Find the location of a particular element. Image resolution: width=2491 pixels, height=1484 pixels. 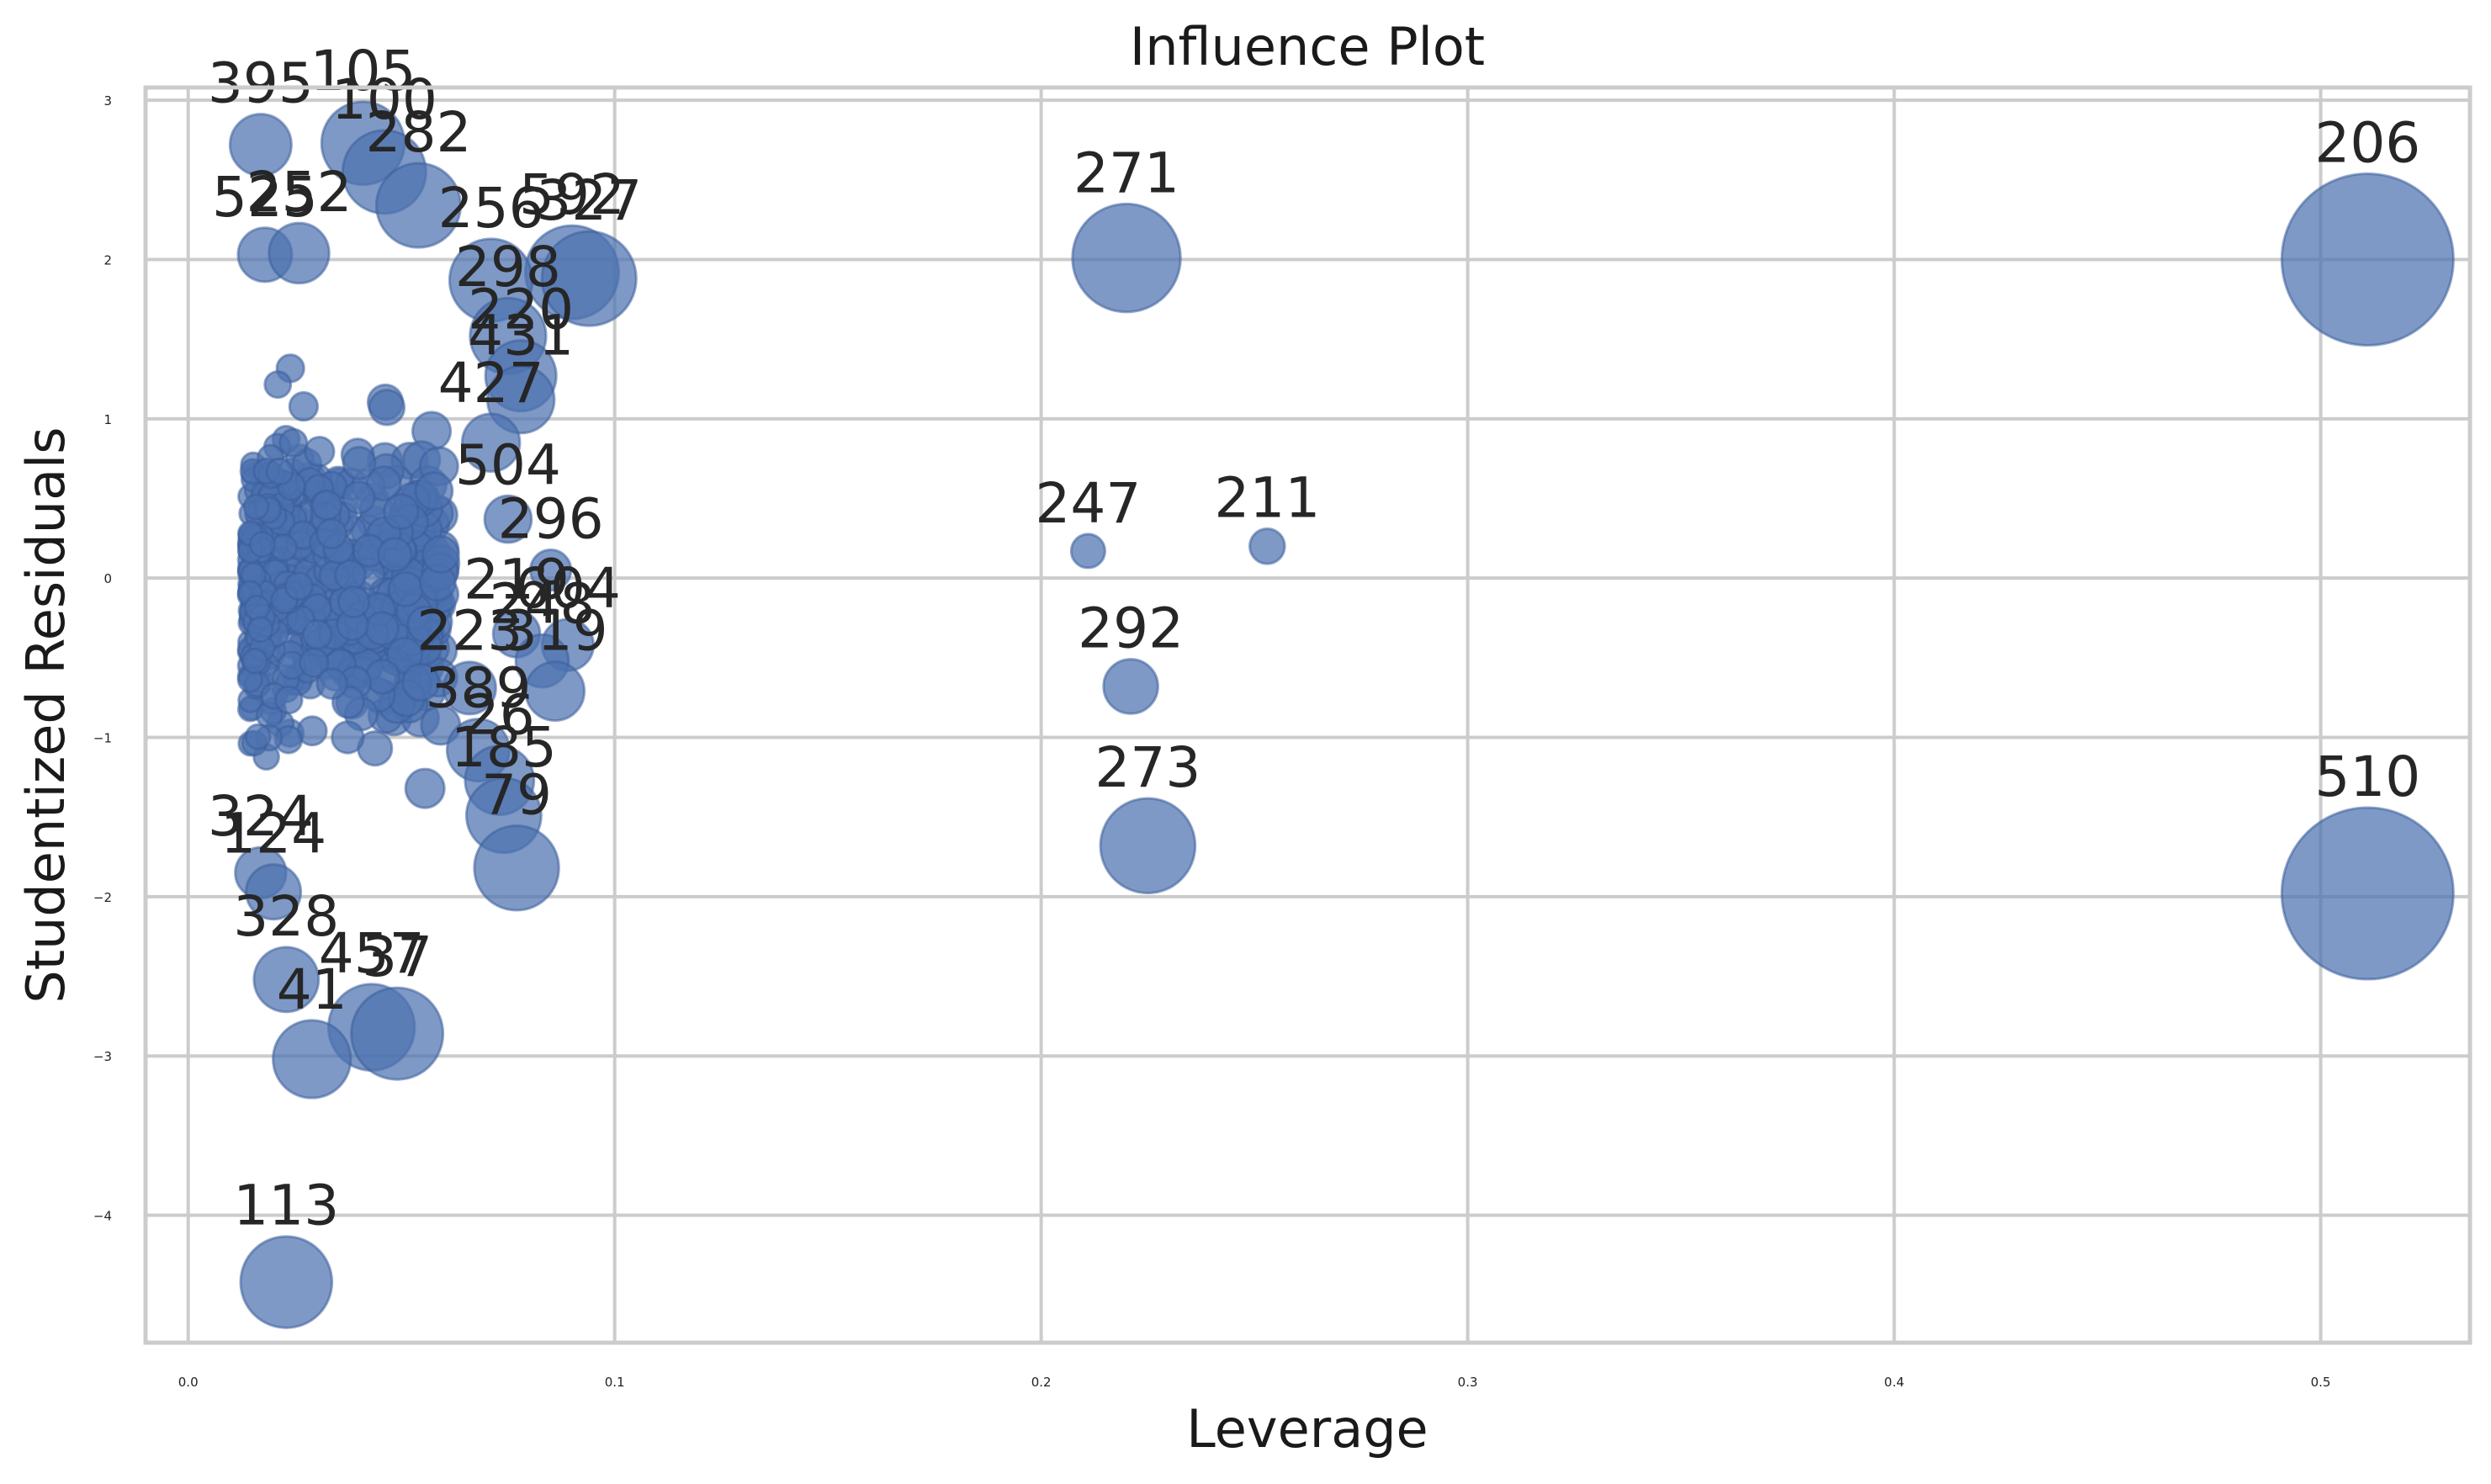

point-label-41: 41 is located at coordinates (312, 989).